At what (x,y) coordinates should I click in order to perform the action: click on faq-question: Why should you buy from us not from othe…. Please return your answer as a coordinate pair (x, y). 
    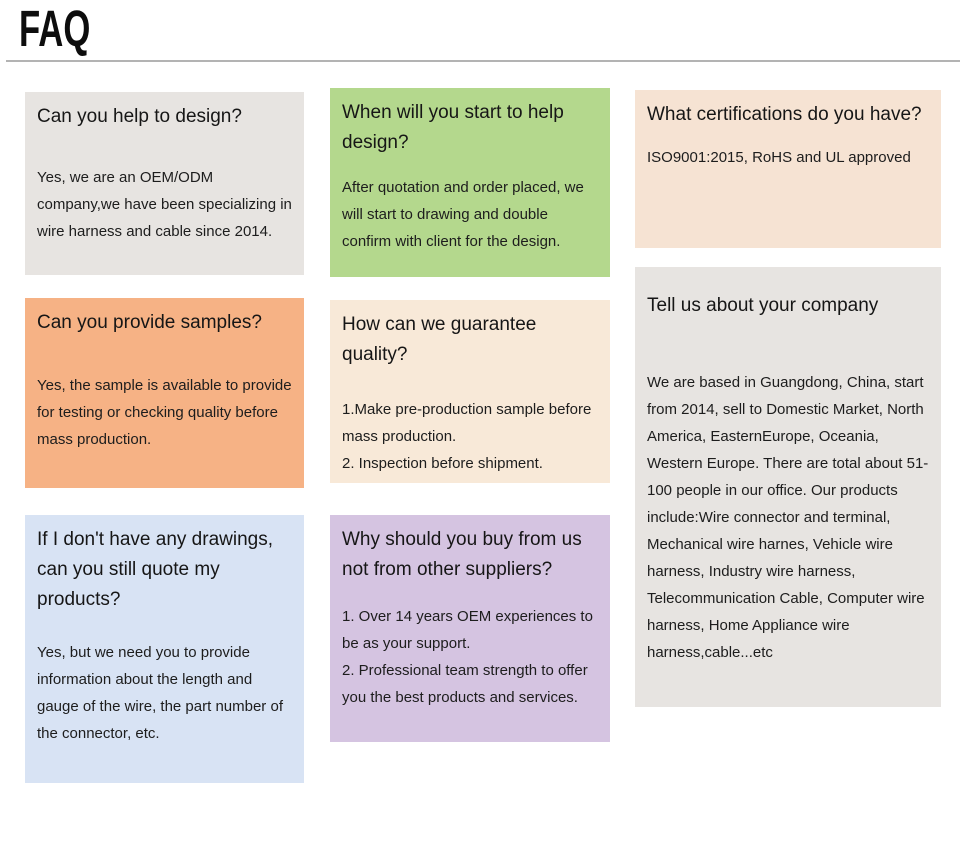
    Looking at the image, I should click on (462, 554).